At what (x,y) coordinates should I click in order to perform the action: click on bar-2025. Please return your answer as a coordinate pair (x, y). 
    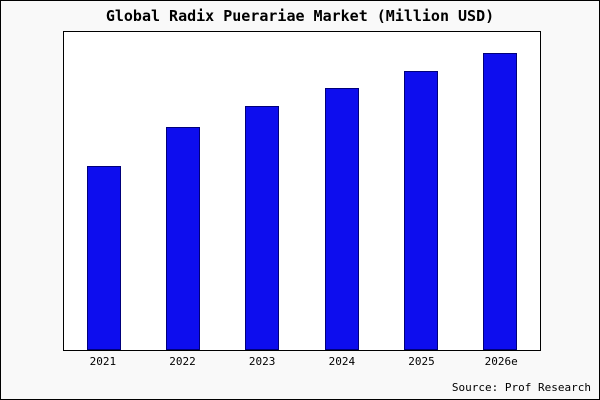
    Looking at the image, I should click on (420, 210).